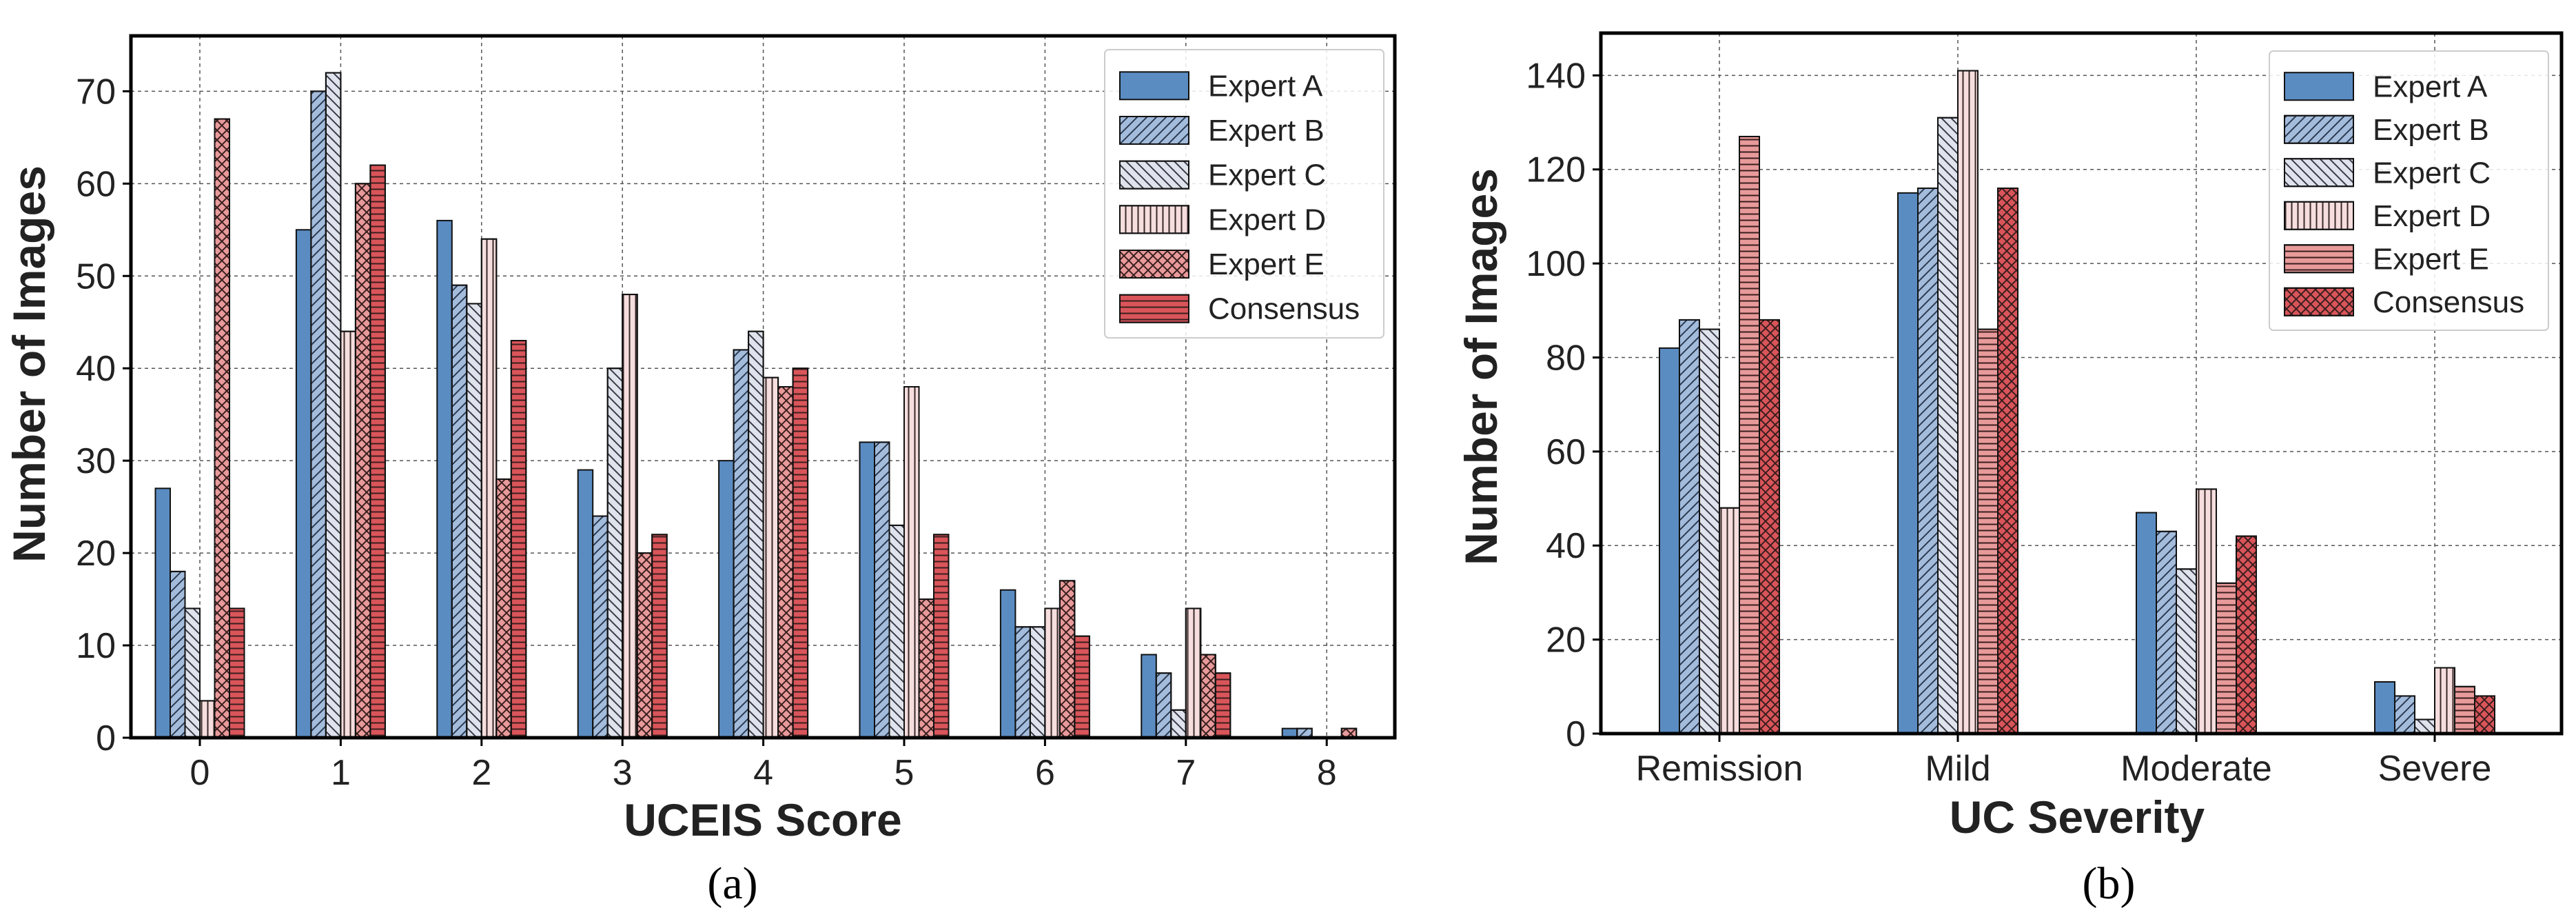 This screenshot has height=917, width=2576. Describe the element at coordinates (2431, 259) in the screenshot. I see `chart-b-legend-label: Expert E` at that location.